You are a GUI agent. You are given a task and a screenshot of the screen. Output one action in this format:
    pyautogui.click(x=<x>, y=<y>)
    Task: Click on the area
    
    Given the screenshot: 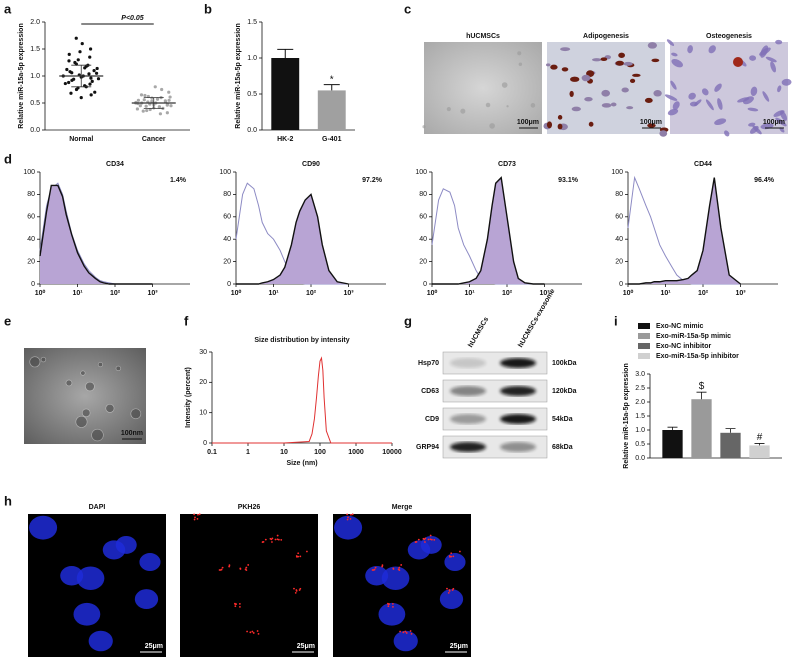 What is the action you would take?
    pyautogui.click(x=488, y=230)
    